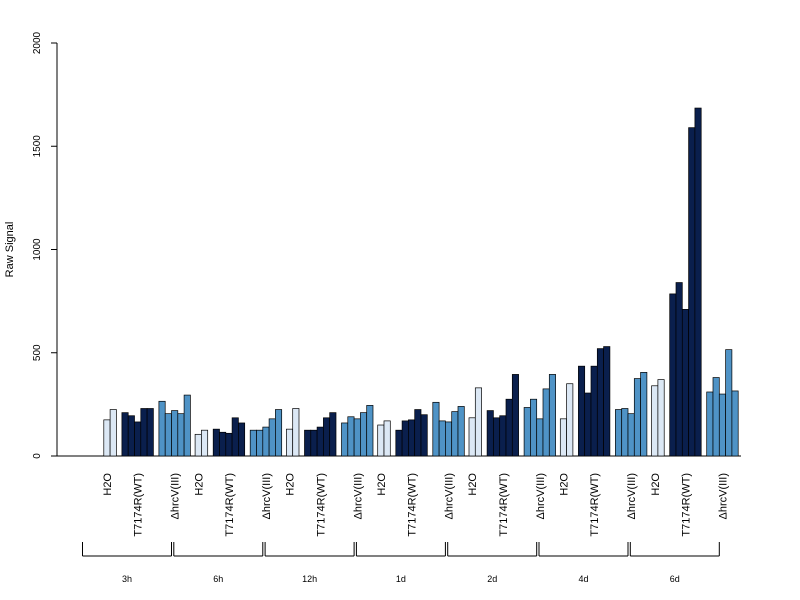 This screenshot has height=600, width=800. I want to click on y-axis-label: Raw Signal, so click(10, 250).